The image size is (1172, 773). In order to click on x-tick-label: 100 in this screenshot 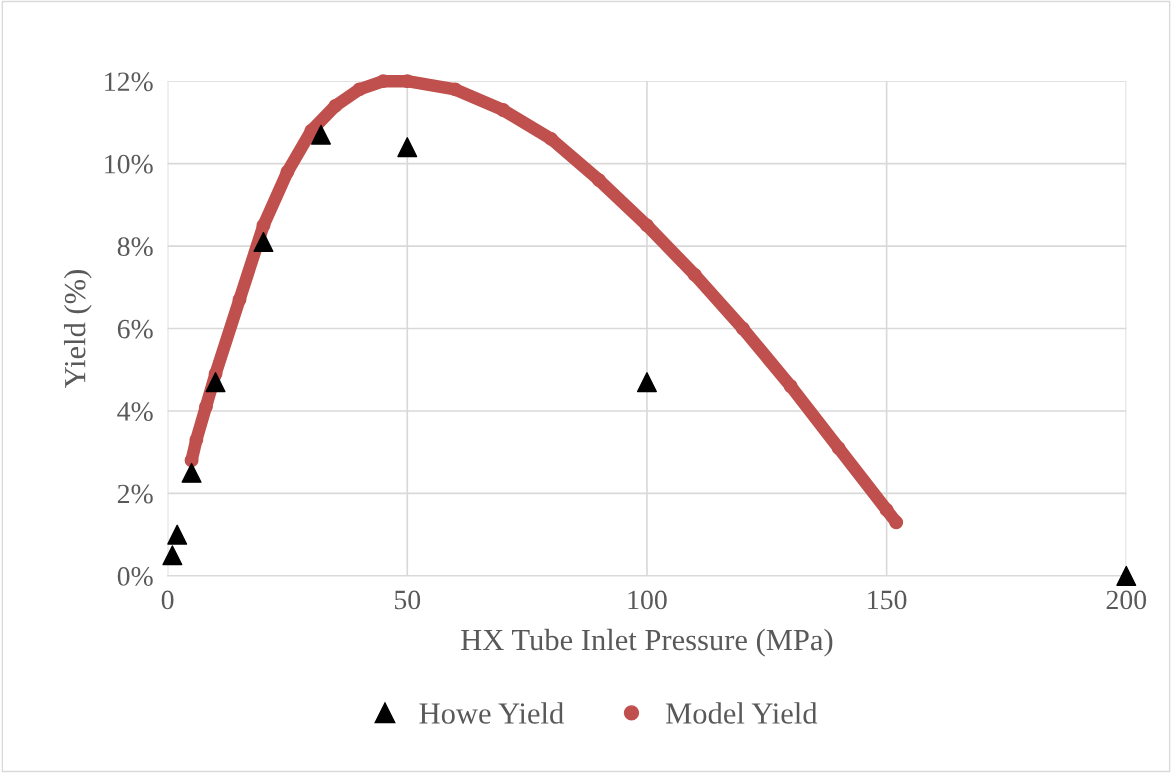, I will do `click(647, 600)`.